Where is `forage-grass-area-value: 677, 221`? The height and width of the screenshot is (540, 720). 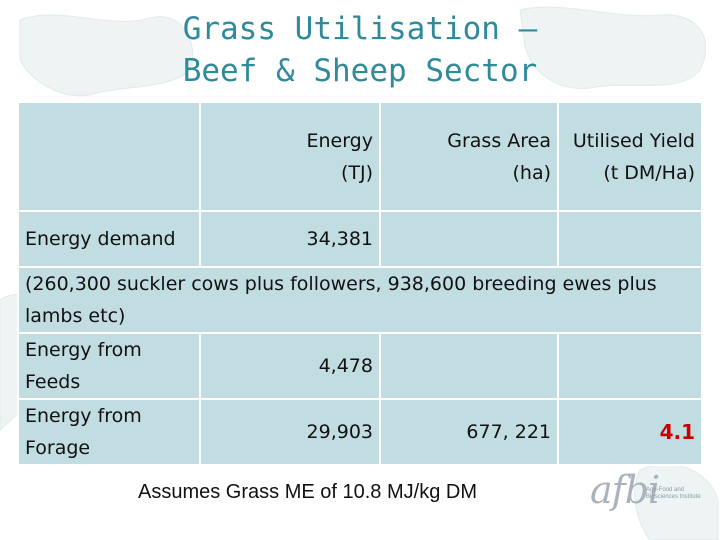 forage-grass-area-value: 677, 221 is located at coordinates (469, 432).